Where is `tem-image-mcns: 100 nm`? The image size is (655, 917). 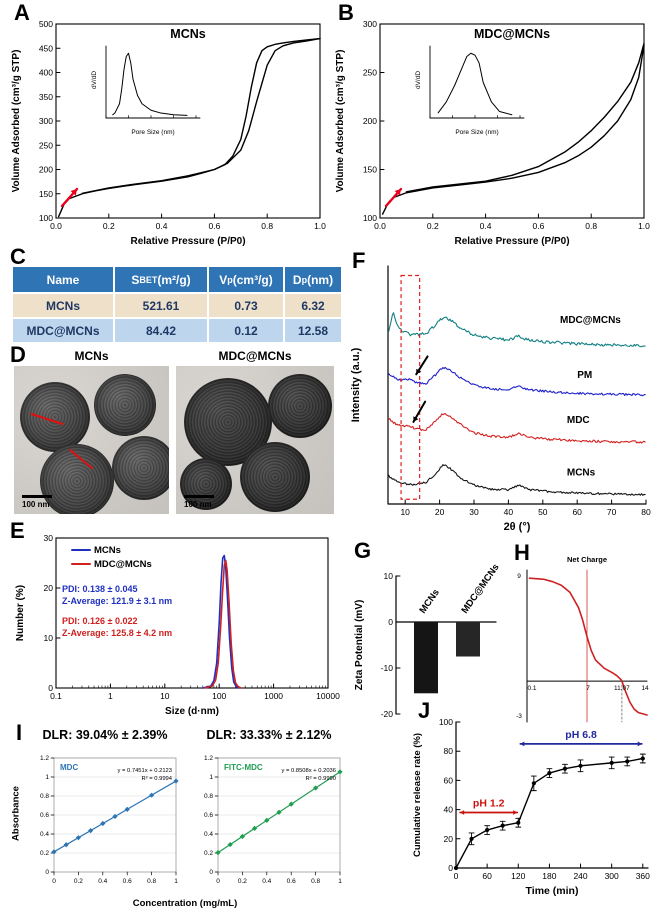 tem-image-mcns: 100 nm is located at coordinates (91, 440).